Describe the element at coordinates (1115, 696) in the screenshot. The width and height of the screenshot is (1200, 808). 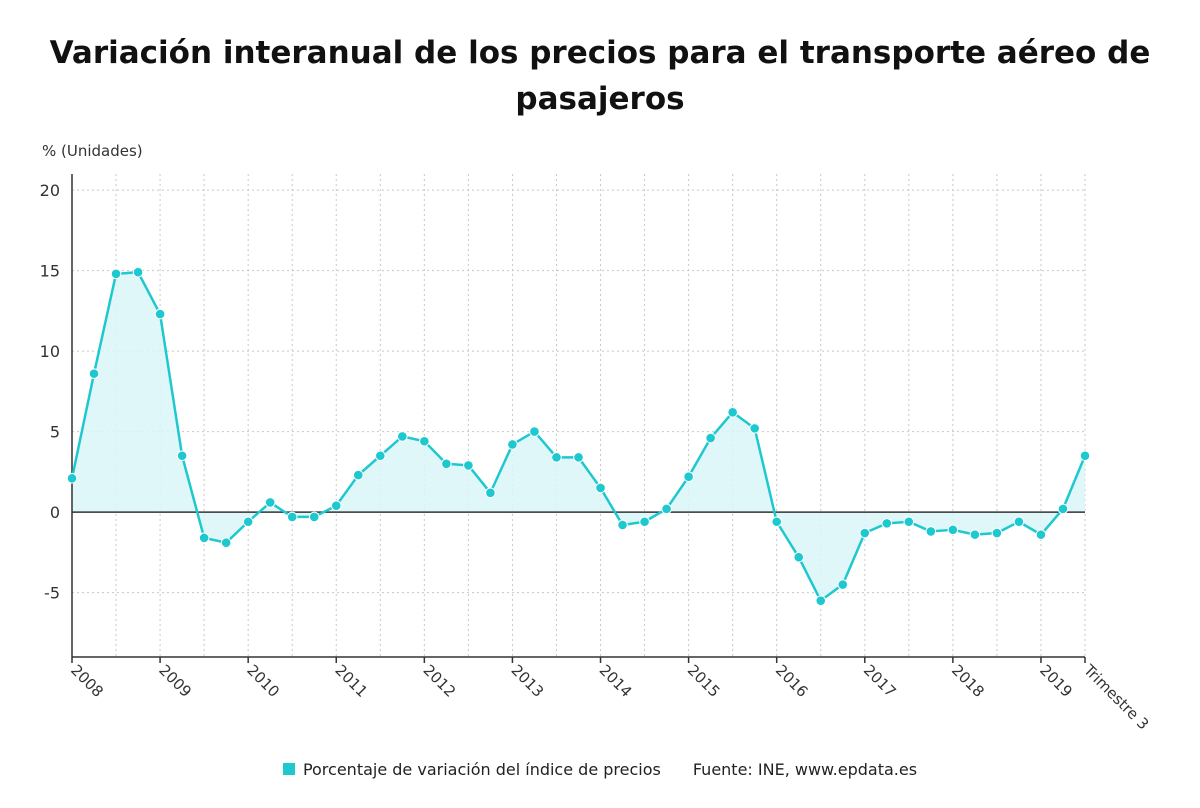
I see `x-tick-label: Trimestre 3` at that location.